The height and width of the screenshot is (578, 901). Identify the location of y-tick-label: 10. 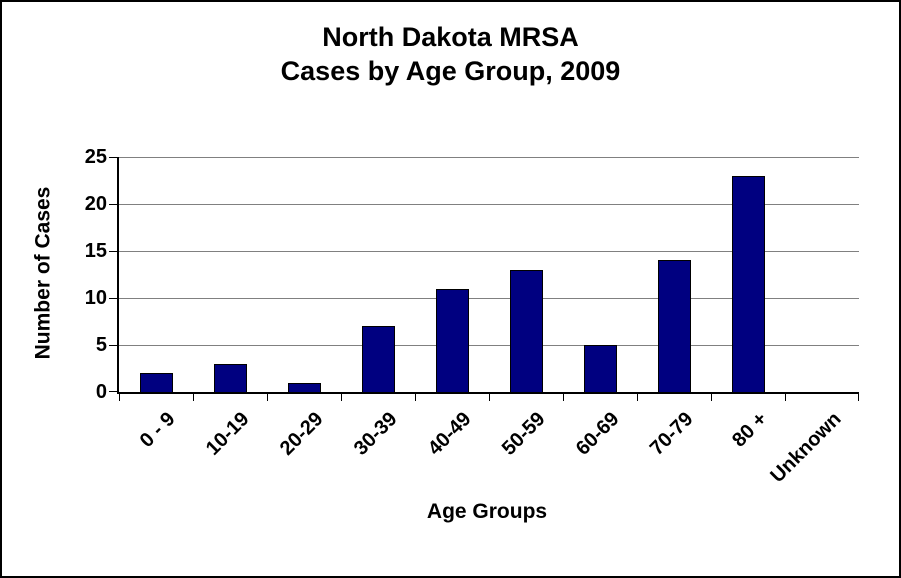
(95, 298).